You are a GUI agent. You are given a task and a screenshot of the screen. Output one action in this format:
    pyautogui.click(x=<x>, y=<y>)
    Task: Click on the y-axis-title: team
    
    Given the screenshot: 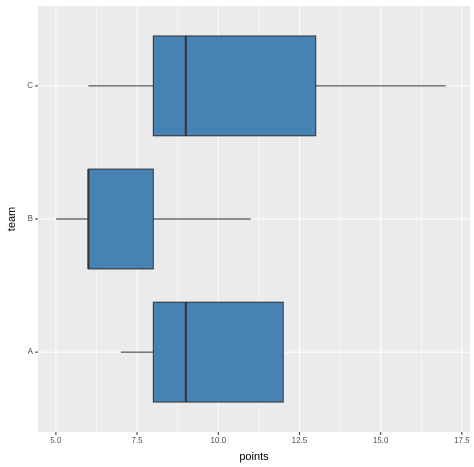 What is the action you would take?
    pyautogui.click(x=12, y=219)
    